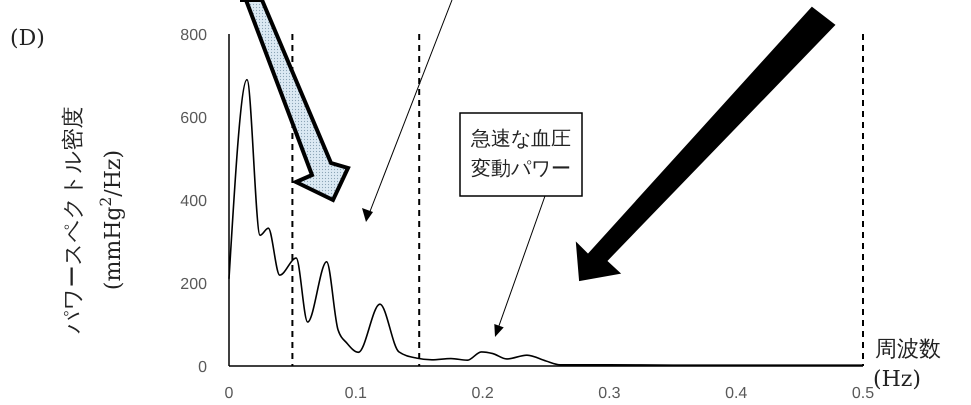 The height and width of the screenshot is (405, 971). What do you see at coordinates (482, 393) in the screenshot?
I see `x-tick-label: 0.2` at bounding box center [482, 393].